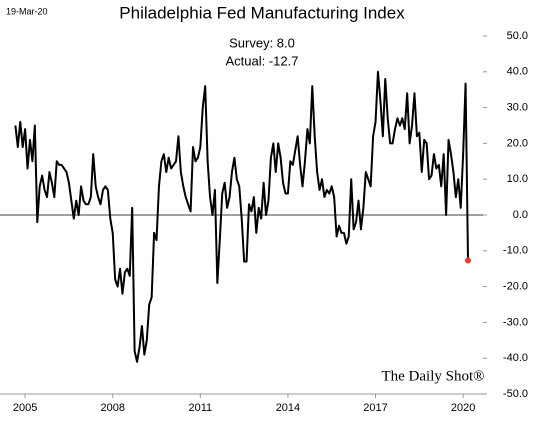 This screenshot has height=428, width=541. Describe the element at coordinates (262, 42) in the screenshot. I see `annotation: Survey: 8.0` at that location.